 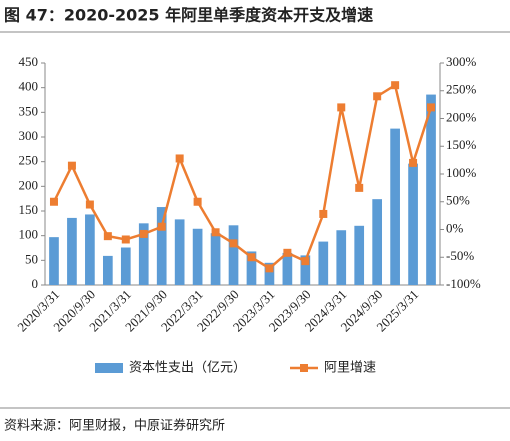 I want to click on y-tick-label: 150, so click(x=29, y=209).